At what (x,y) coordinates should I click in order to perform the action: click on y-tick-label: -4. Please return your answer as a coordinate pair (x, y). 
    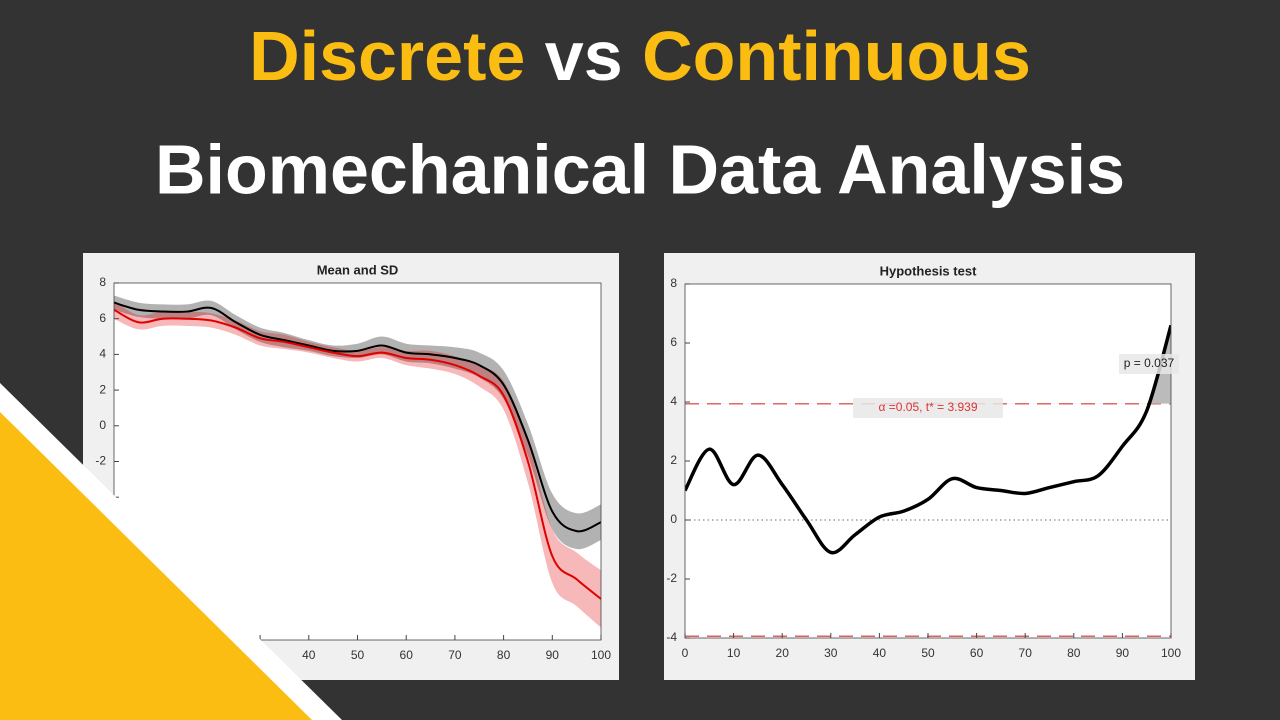
    Looking at the image, I should click on (671, 637).